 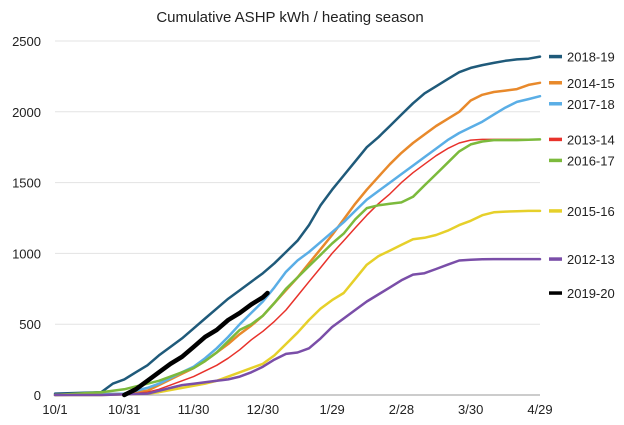 I want to click on chart-title: Cumulative ASHP kWh / heating season, so click(x=289, y=17).